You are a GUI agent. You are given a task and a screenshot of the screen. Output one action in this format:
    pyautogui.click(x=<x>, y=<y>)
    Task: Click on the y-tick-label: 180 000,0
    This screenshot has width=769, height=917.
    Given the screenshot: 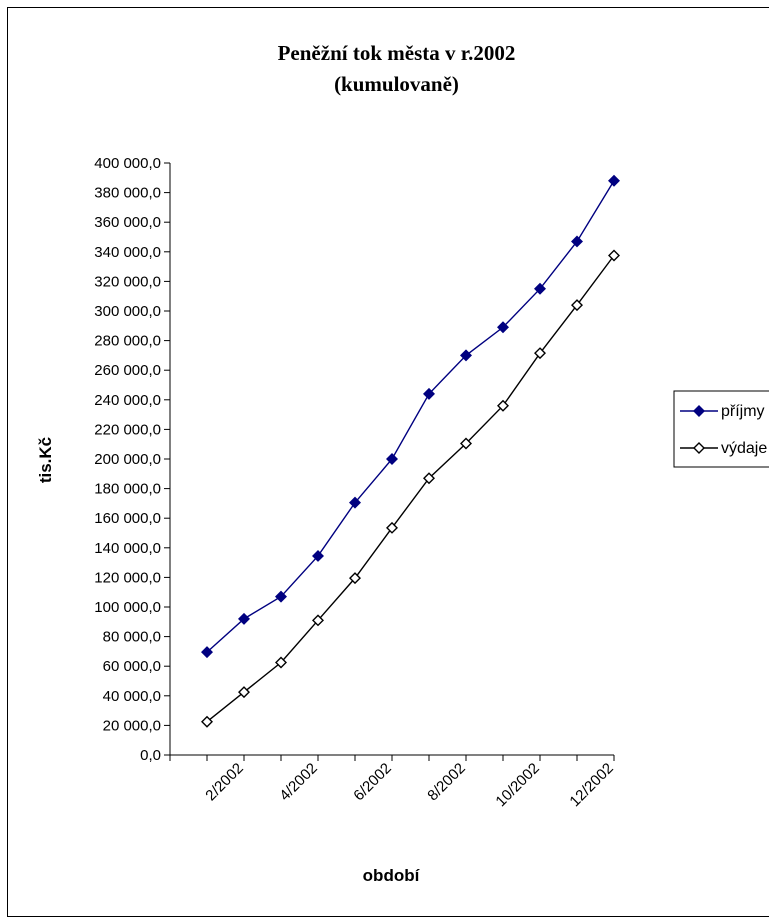 What is the action you would take?
    pyautogui.click(x=127, y=489)
    